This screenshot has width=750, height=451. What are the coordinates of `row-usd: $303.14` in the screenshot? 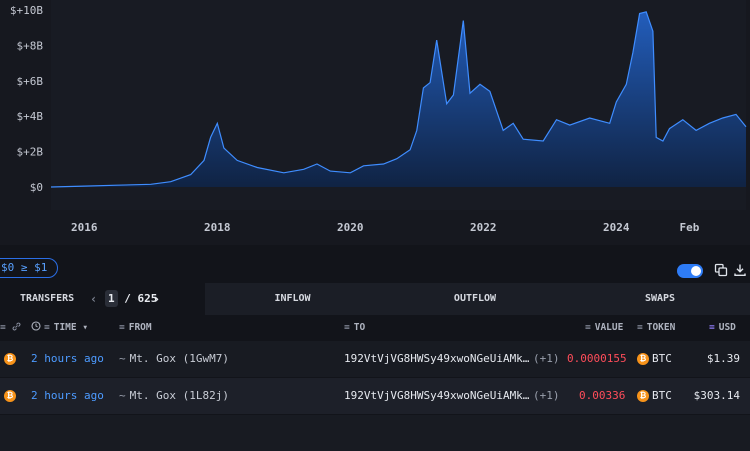 It's located at (716, 395).